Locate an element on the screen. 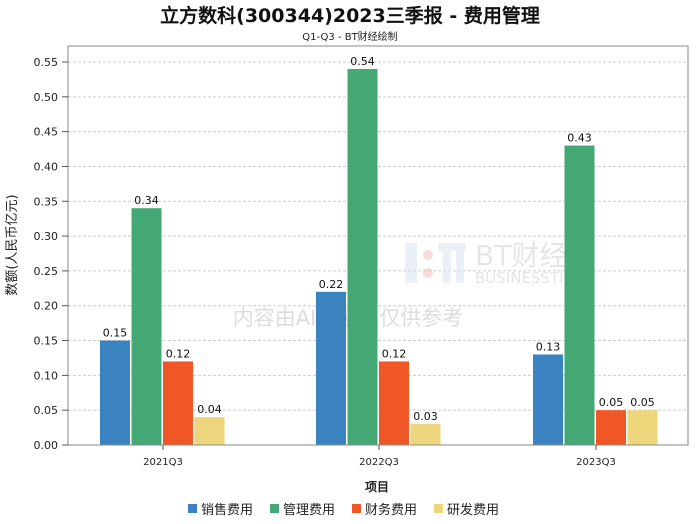 This screenshot has width=700, height=524. data-label: 0.43 is located at coordinates (579, 138).